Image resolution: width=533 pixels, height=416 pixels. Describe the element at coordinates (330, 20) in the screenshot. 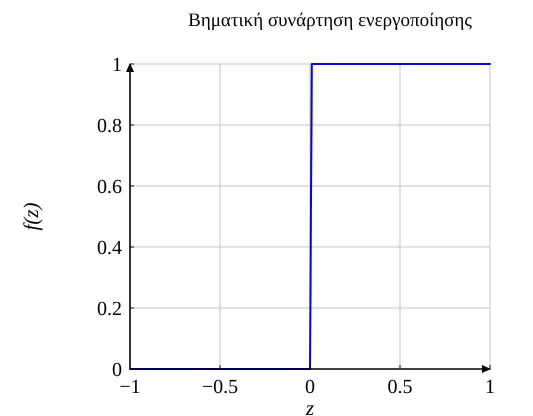

I see `chart-title: Βηματική συνάρτηση ενεργοποίησης` at that location.